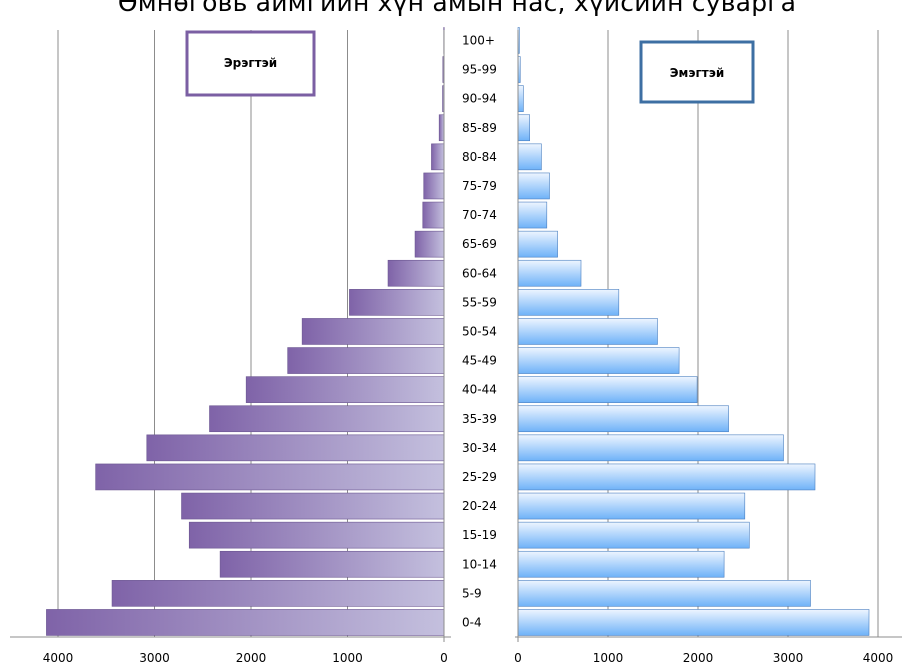 The width and height of the screenshot is (914, 666). What do you see at coordinates (472, 622) in the screenshot?
I see `age-group-label: 0-4` at bounding box center [472, 622].